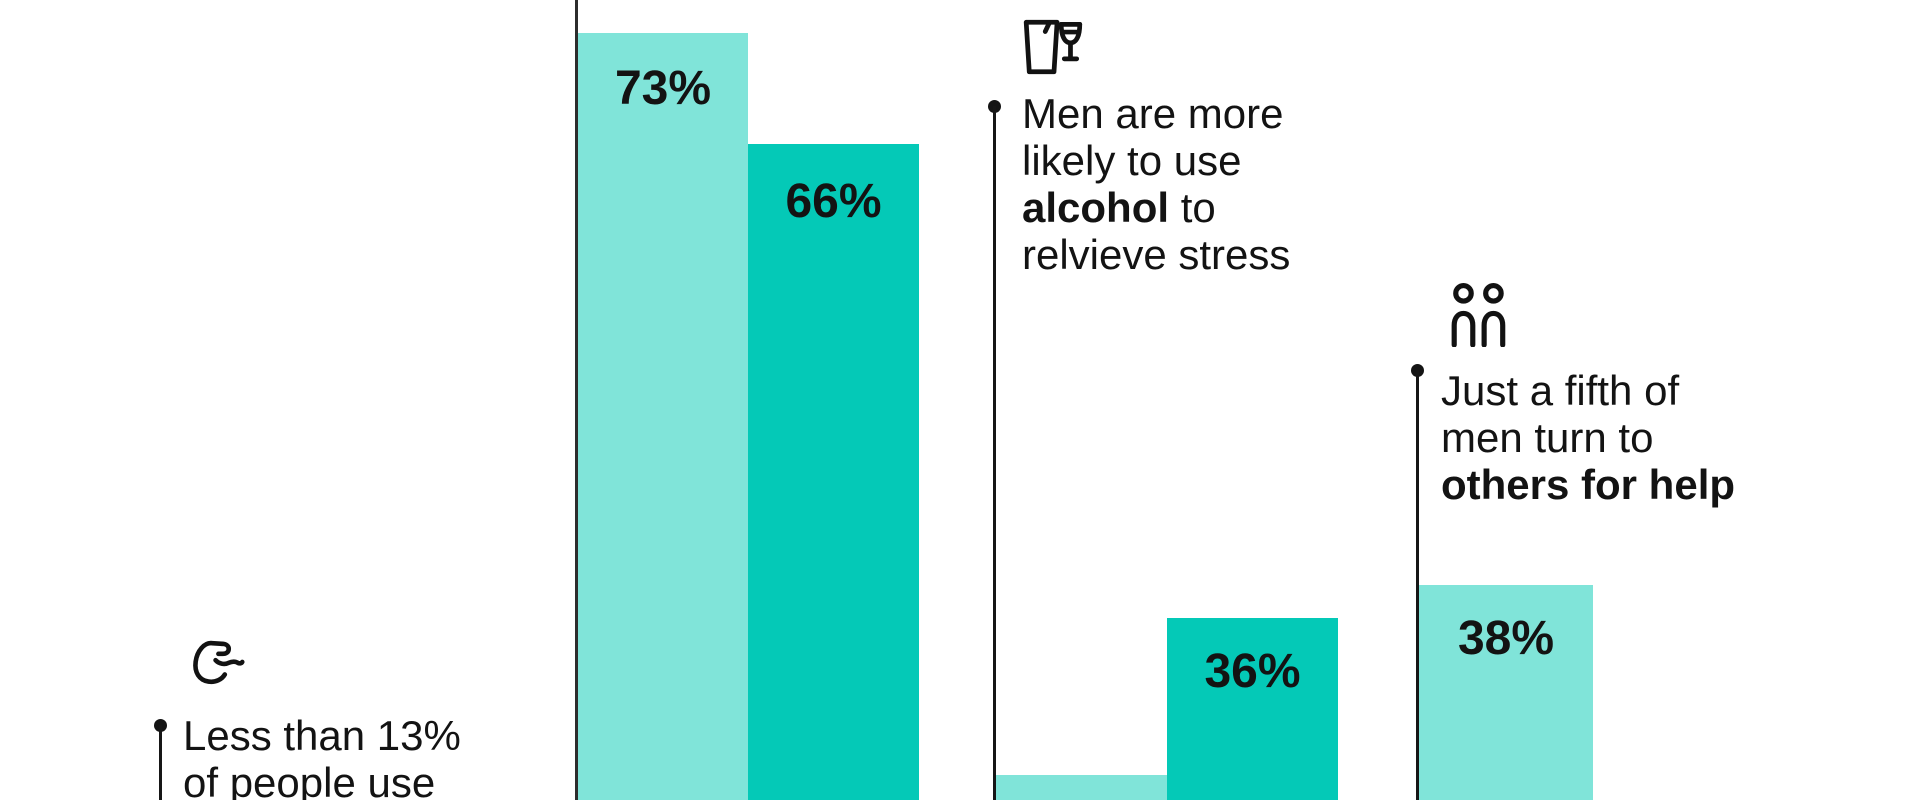 The height and width of the screenshot is (800, 1920). What do you see at coordinates (1506, 638) in the screenshot?
I see `bar-value-label: 38%` at bounding box center [1506, 638].